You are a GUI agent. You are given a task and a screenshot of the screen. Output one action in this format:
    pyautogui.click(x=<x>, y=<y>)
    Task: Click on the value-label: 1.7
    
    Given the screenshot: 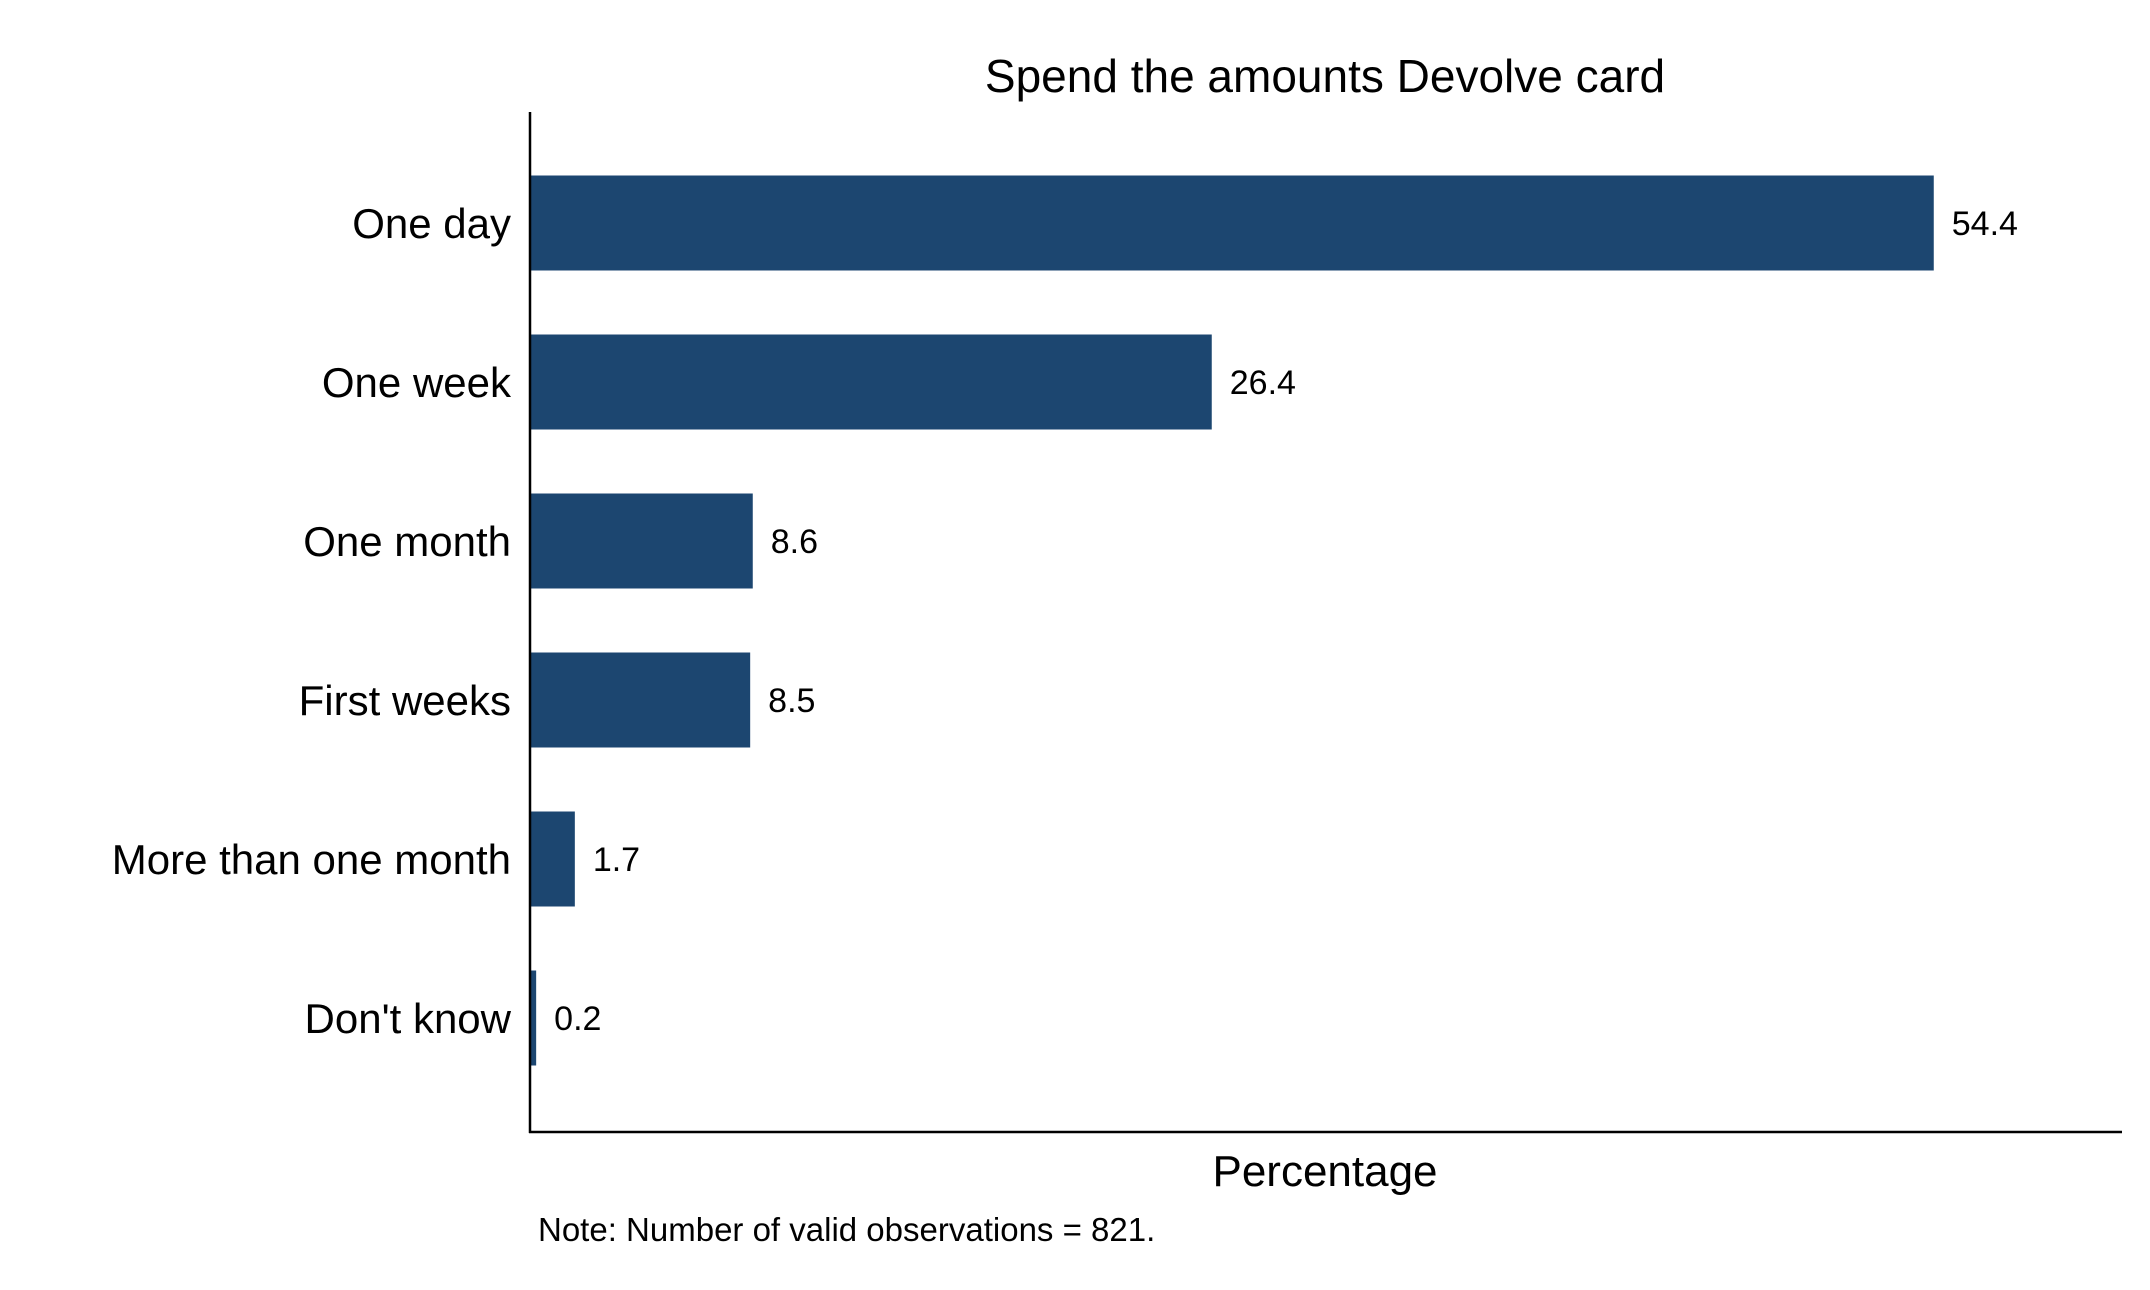 What is the action you would take?
    pyautogui.click(x=616, y=860)
    